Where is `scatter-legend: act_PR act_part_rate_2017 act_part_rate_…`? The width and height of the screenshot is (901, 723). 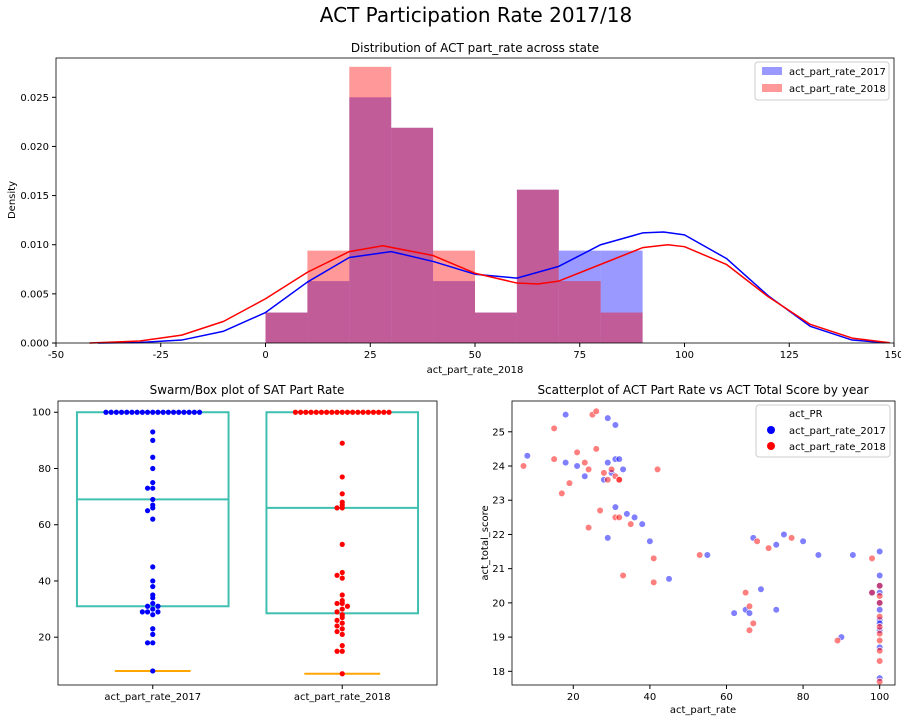
scatter-legend: act_PR act_part_rate_2017 act_part_rate_… is located at coordinates (823, 431).